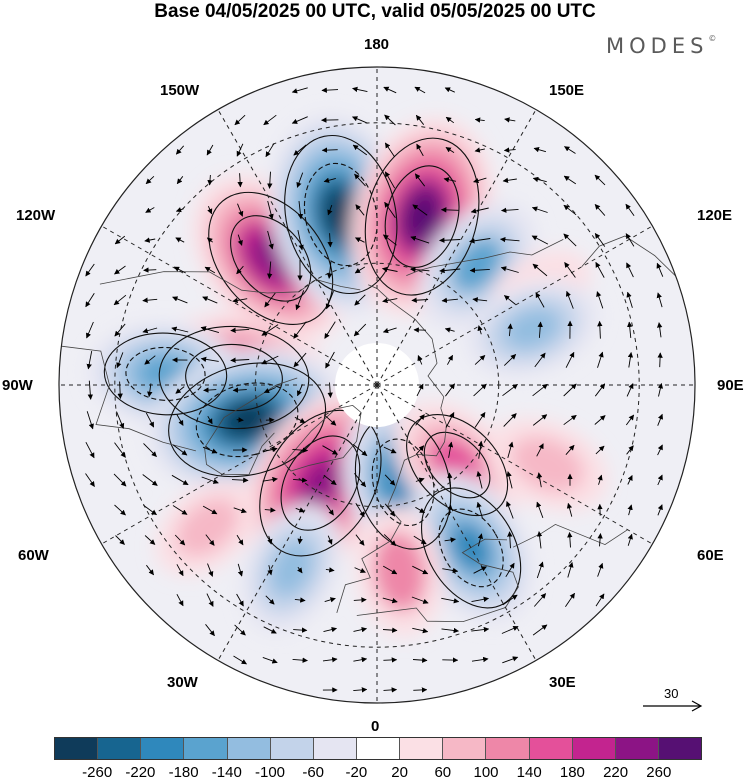  I want to click on logo-text: MODES, so click(657, 46).